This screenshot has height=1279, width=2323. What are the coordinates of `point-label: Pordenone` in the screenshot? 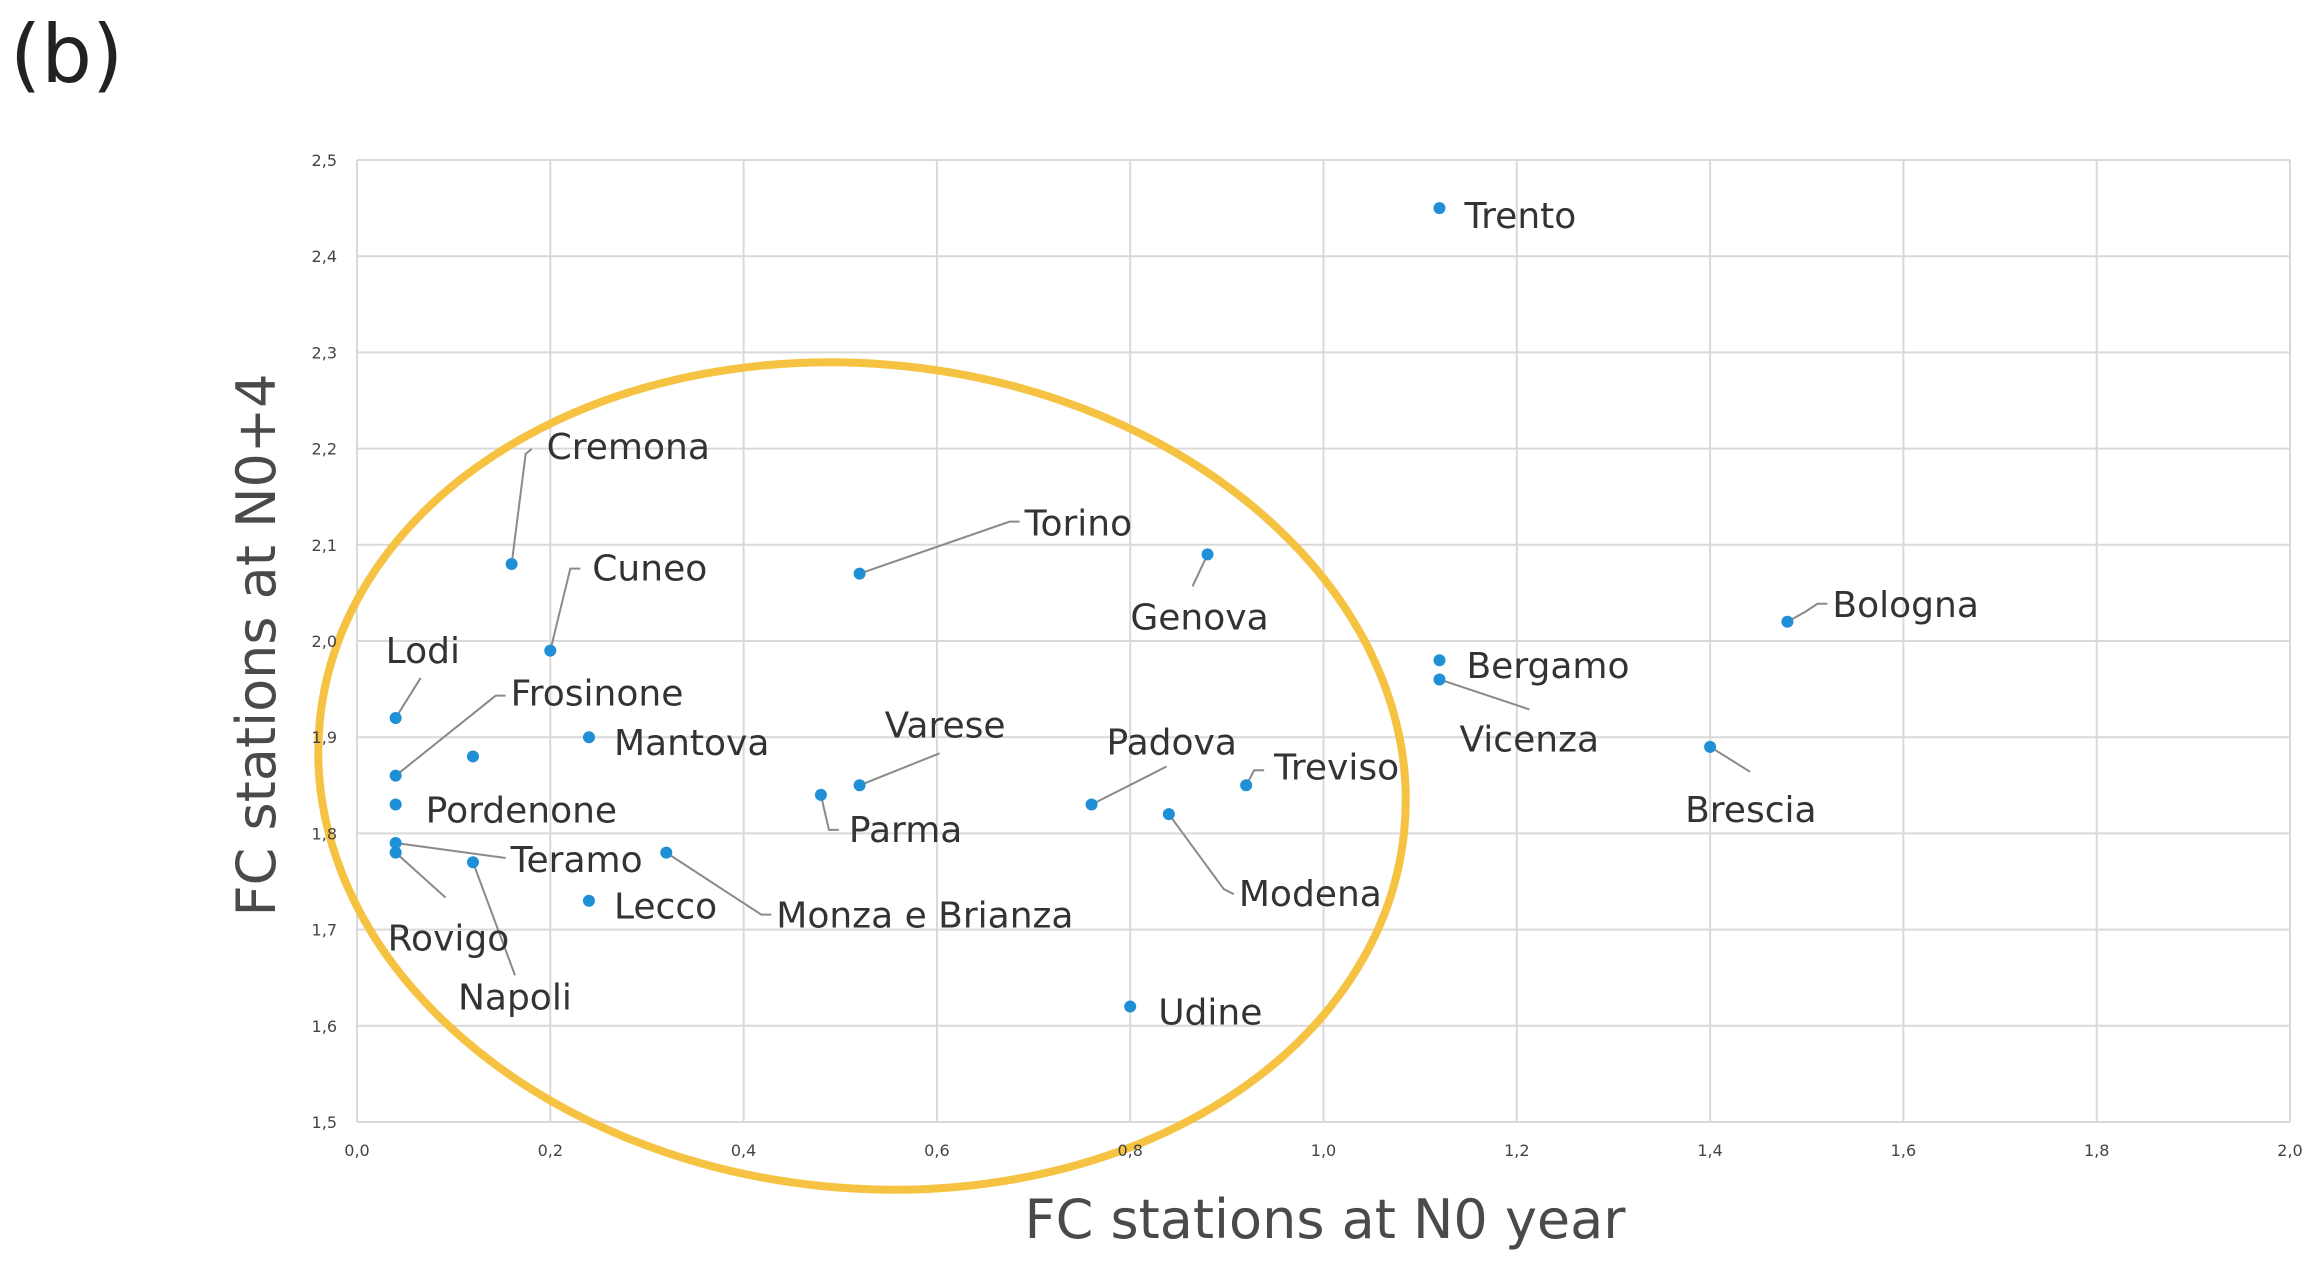 It's located at (521, 811).